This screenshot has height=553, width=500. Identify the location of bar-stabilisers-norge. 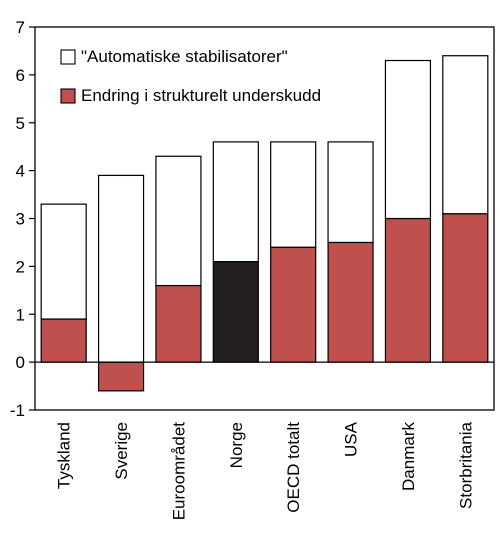
(235, 202).